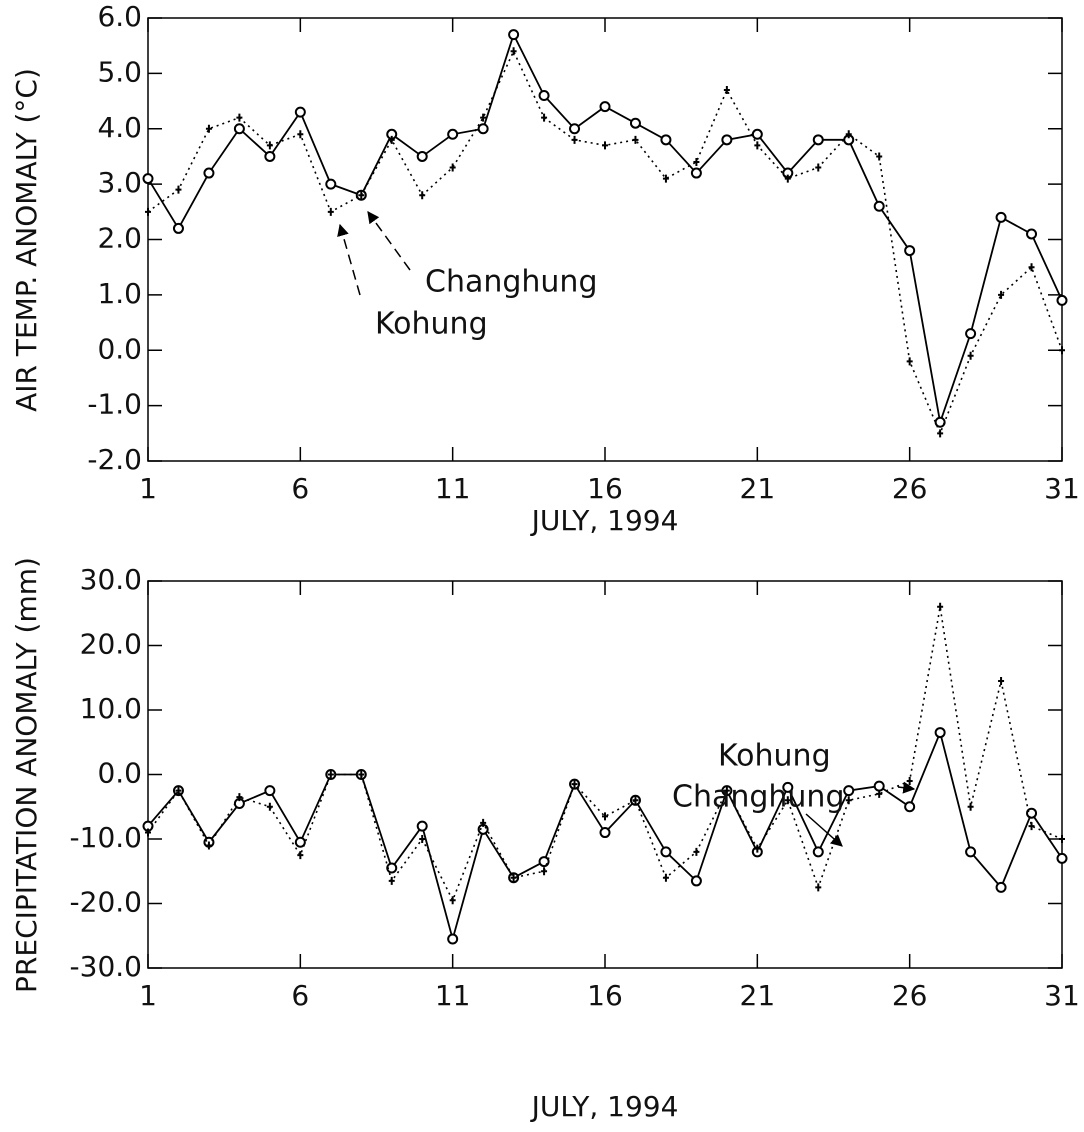 Image resolution: width=1084 pixels, height=1132 pixels. I want to click on y-tick-label: 2.0, so click(119, 238).